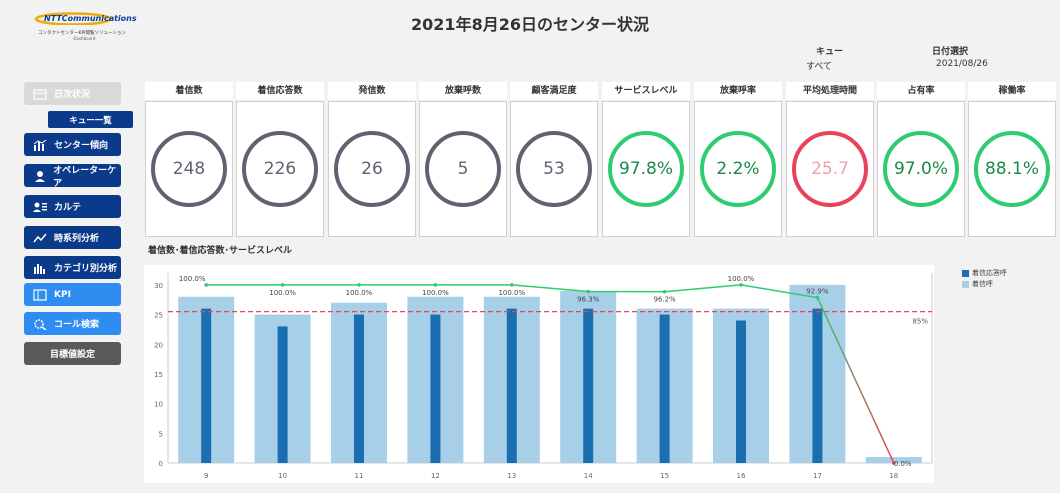 The width and height of the screenshot is (1060, 493). What do you see at coordinates (824, 58) in the screenshot?
I see `queue-filter: キュー すべて` at bounding box center [824, 58].